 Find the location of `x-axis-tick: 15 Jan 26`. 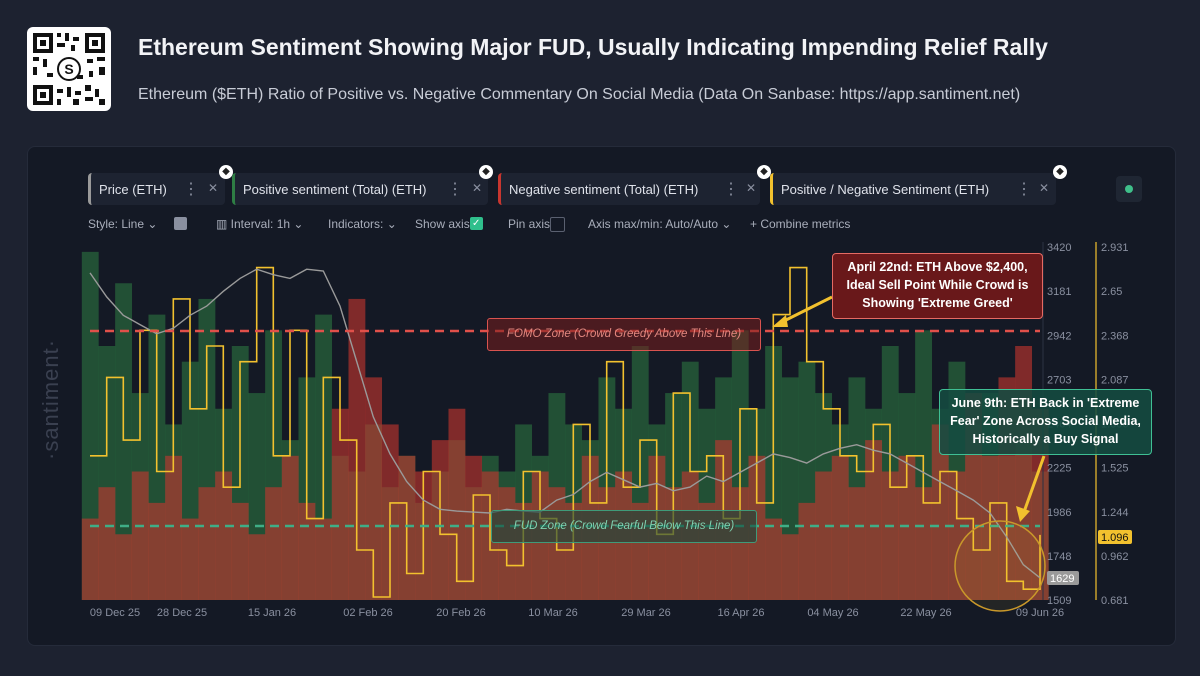

x-axis-tick: 15 Jan 26 is located at coordinates (272, 613).